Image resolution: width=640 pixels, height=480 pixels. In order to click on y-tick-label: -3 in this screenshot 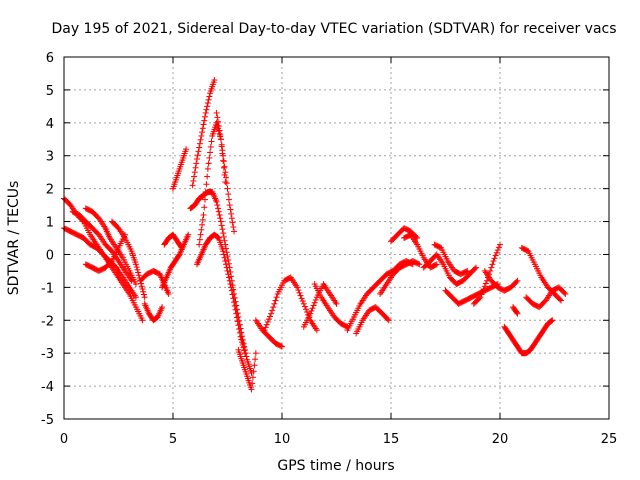, I will do `click(47, 354)`.